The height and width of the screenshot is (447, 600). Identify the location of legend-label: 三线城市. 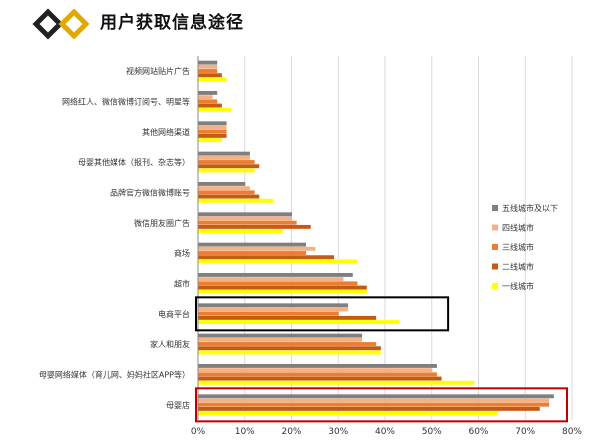
(518, 247).